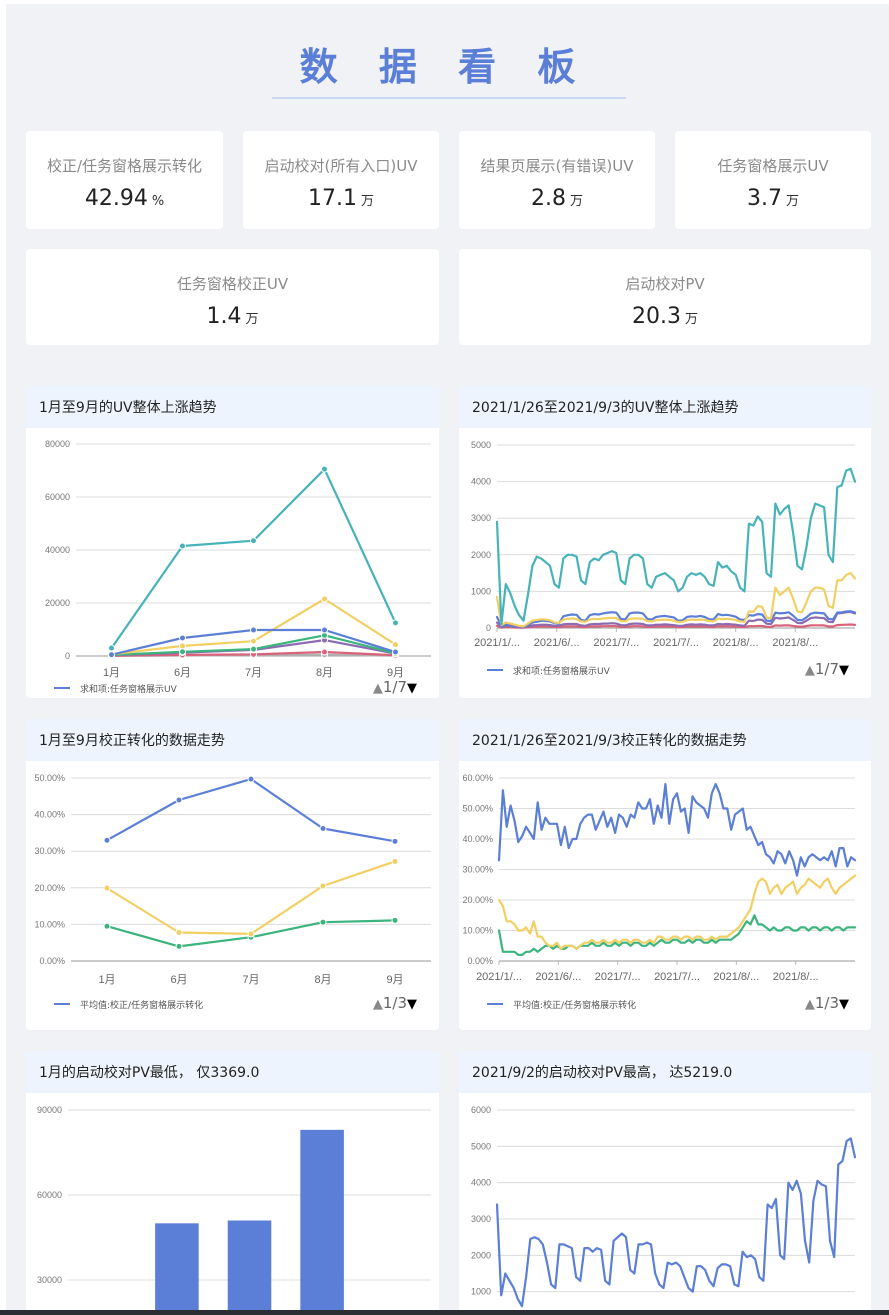 This screenshot has width=889, height=1315. Describe the element at coordinates (477, 778) in the screenshot. I see `y-tick-label: 60.00%` at that location.